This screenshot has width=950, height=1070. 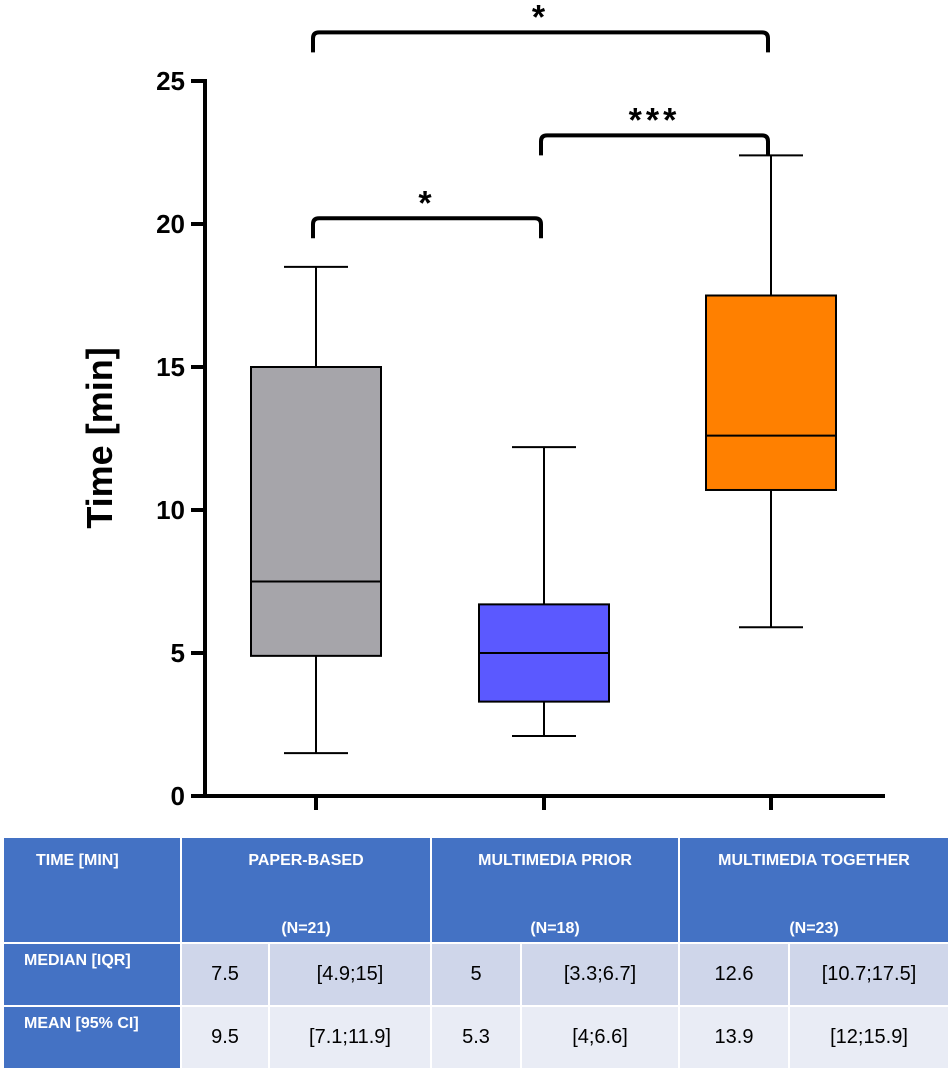 What do you see at coordinates (734, 1037) in the screenshot?
I see `table-cell: 13.9` at bounding box center [734, 1037].